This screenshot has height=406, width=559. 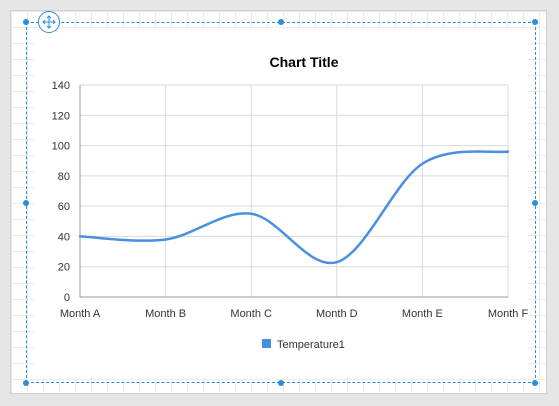 I want to click on x-tick-label: Month E, so click(x=422, y=314).